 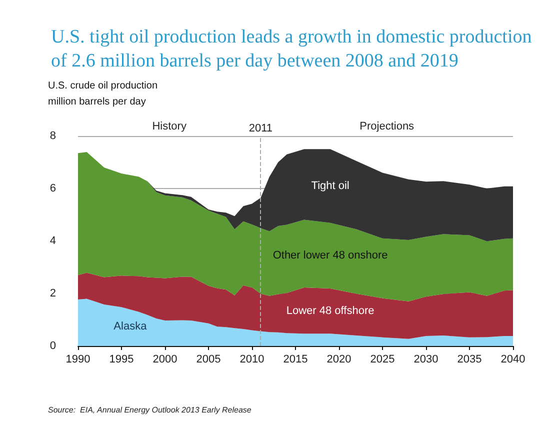 What do you see at coordinates (330, 186) in the screenshot?
I see `series-label: Tight oil` at bounding box center [330, 186].